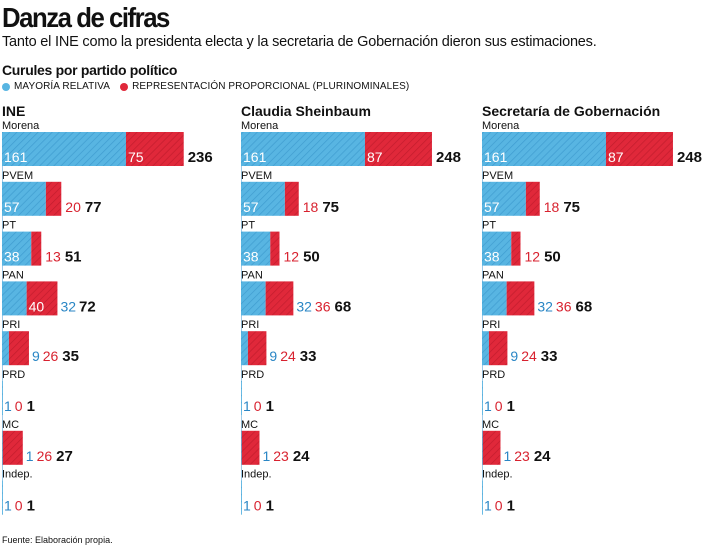 Image resolution: width=706 pixels, height=546 pixels. What do you see at coordinates (311, 207) in the screenshot?
I see `value-rp: 18` at bounding box center [311, 207].